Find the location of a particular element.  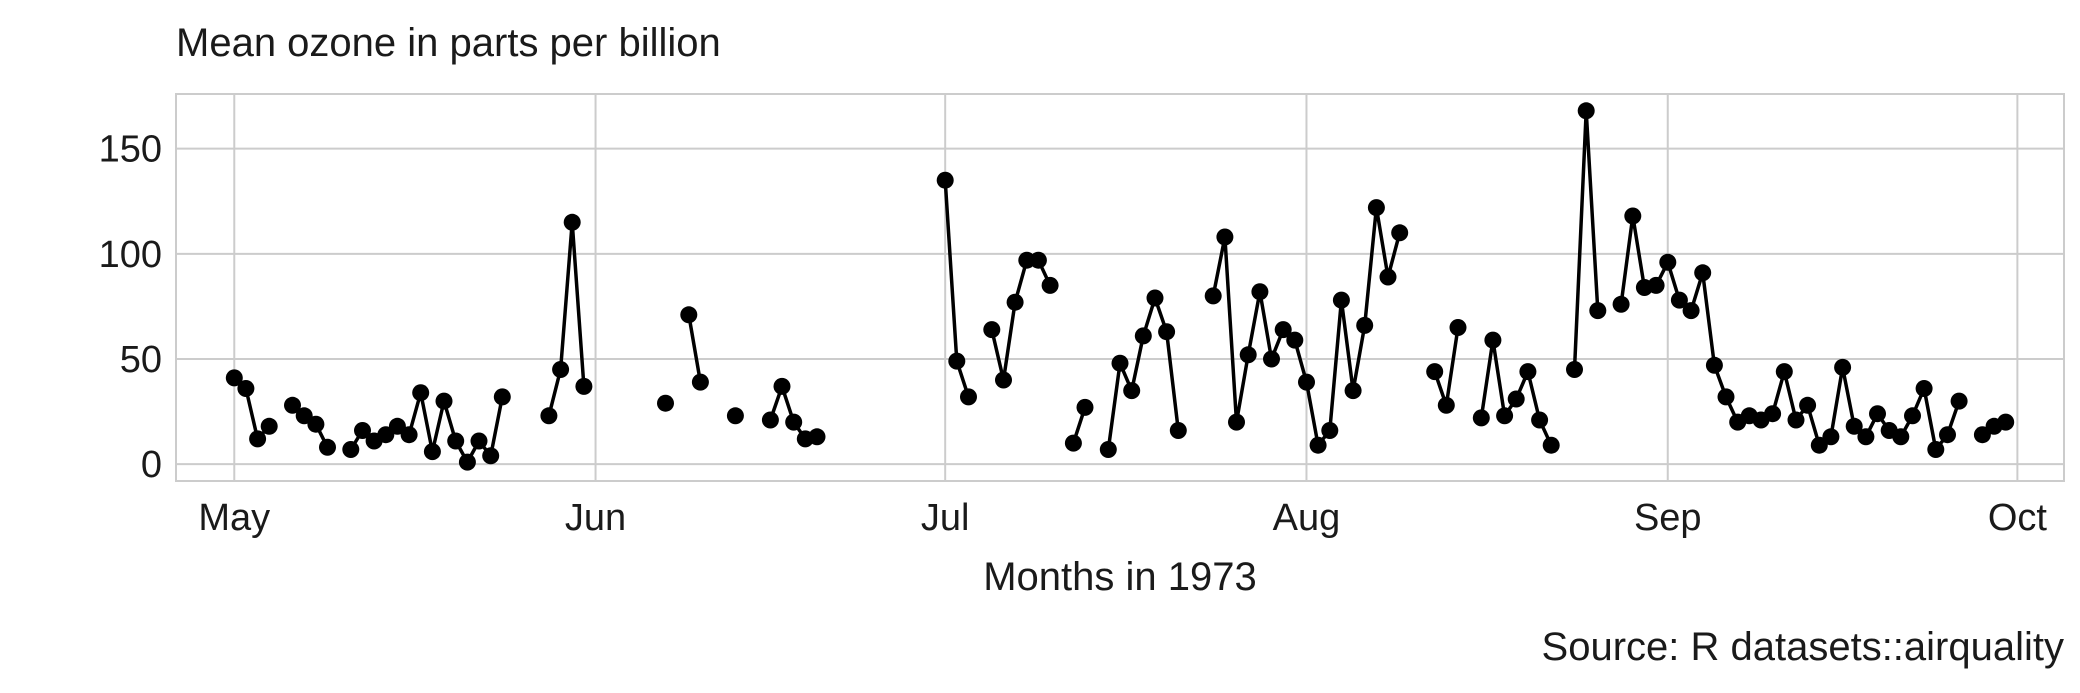

x-tick-label: Oct is located at coordinates (2018, 518).